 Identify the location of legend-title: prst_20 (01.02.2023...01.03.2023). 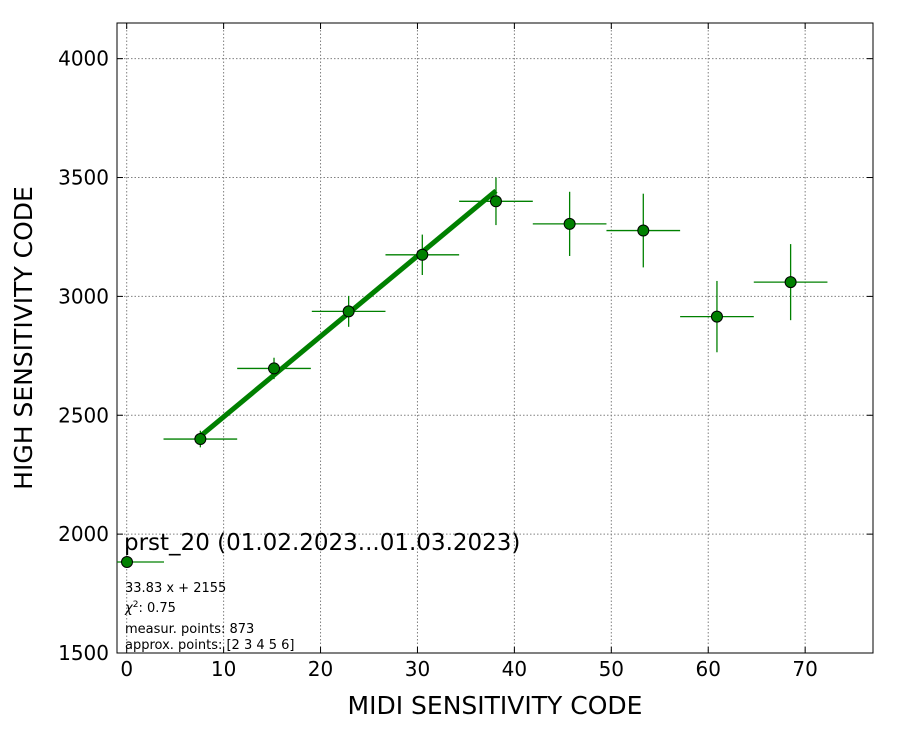
(322, 543).